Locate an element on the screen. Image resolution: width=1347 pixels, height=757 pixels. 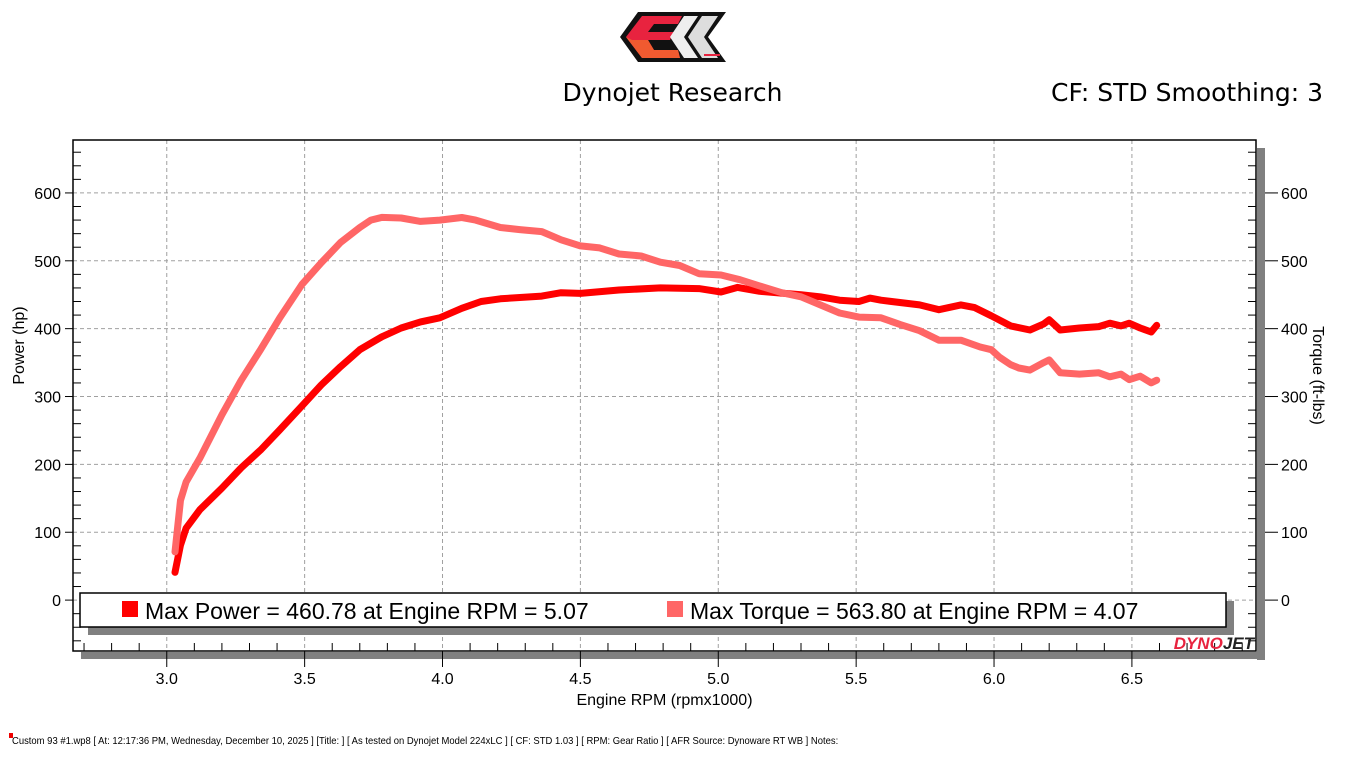
x-tick-label: 4.5 is located at coordinates (580, 679).